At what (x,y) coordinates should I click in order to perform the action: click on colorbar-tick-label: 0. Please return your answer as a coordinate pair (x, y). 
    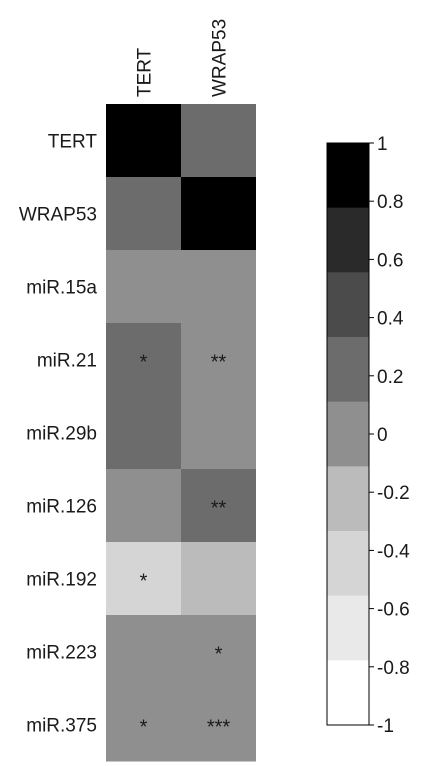
    Looking at the image, I should click on (382, 435).